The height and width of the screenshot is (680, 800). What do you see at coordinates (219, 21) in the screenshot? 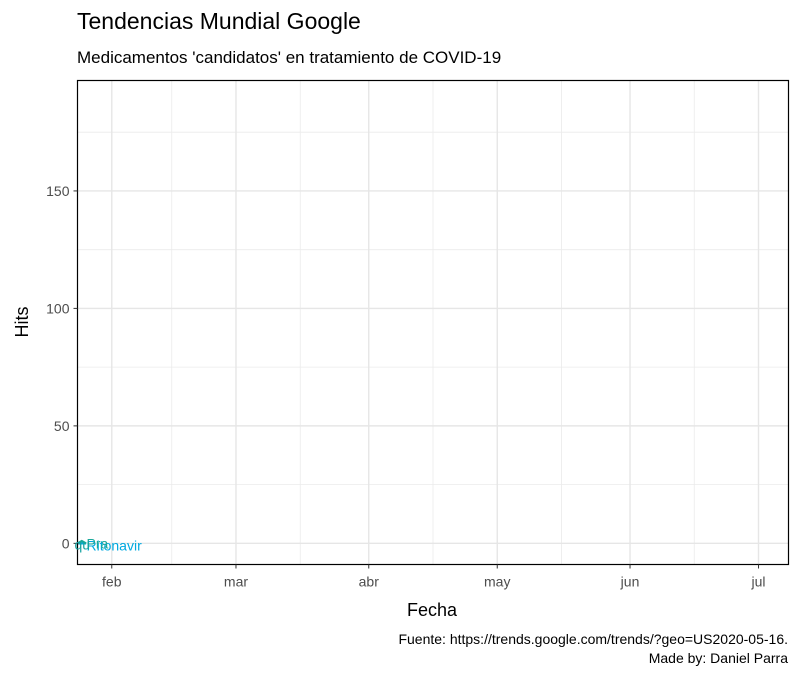
I see `chart-title: Tendencias Mundial Google` at bounding box center [219, 21].